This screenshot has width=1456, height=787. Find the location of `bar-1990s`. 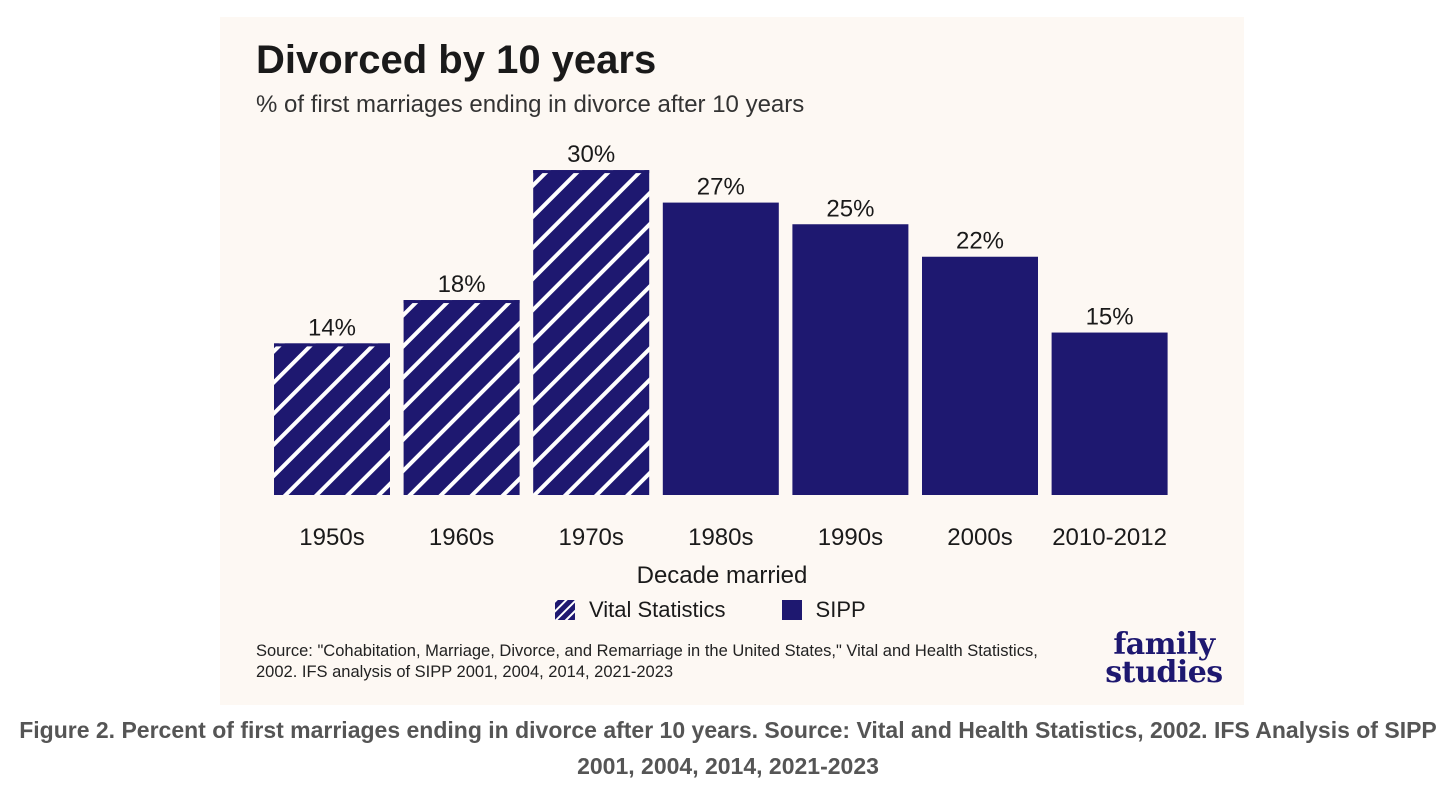

bar-1990s is located at coordinates (850, 359).